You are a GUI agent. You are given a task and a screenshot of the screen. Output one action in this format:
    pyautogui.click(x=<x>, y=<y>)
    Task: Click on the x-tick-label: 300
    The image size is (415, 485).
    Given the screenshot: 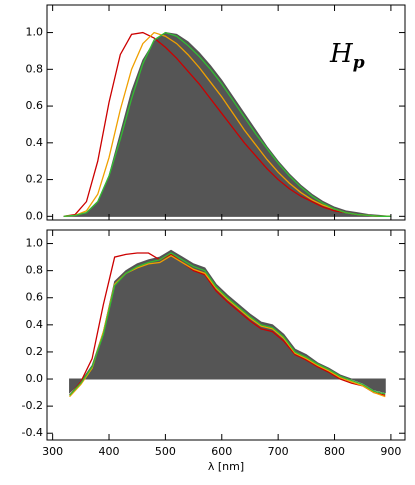 What is the action you would take?
    pyautogui.click(x=52, y=451)
    